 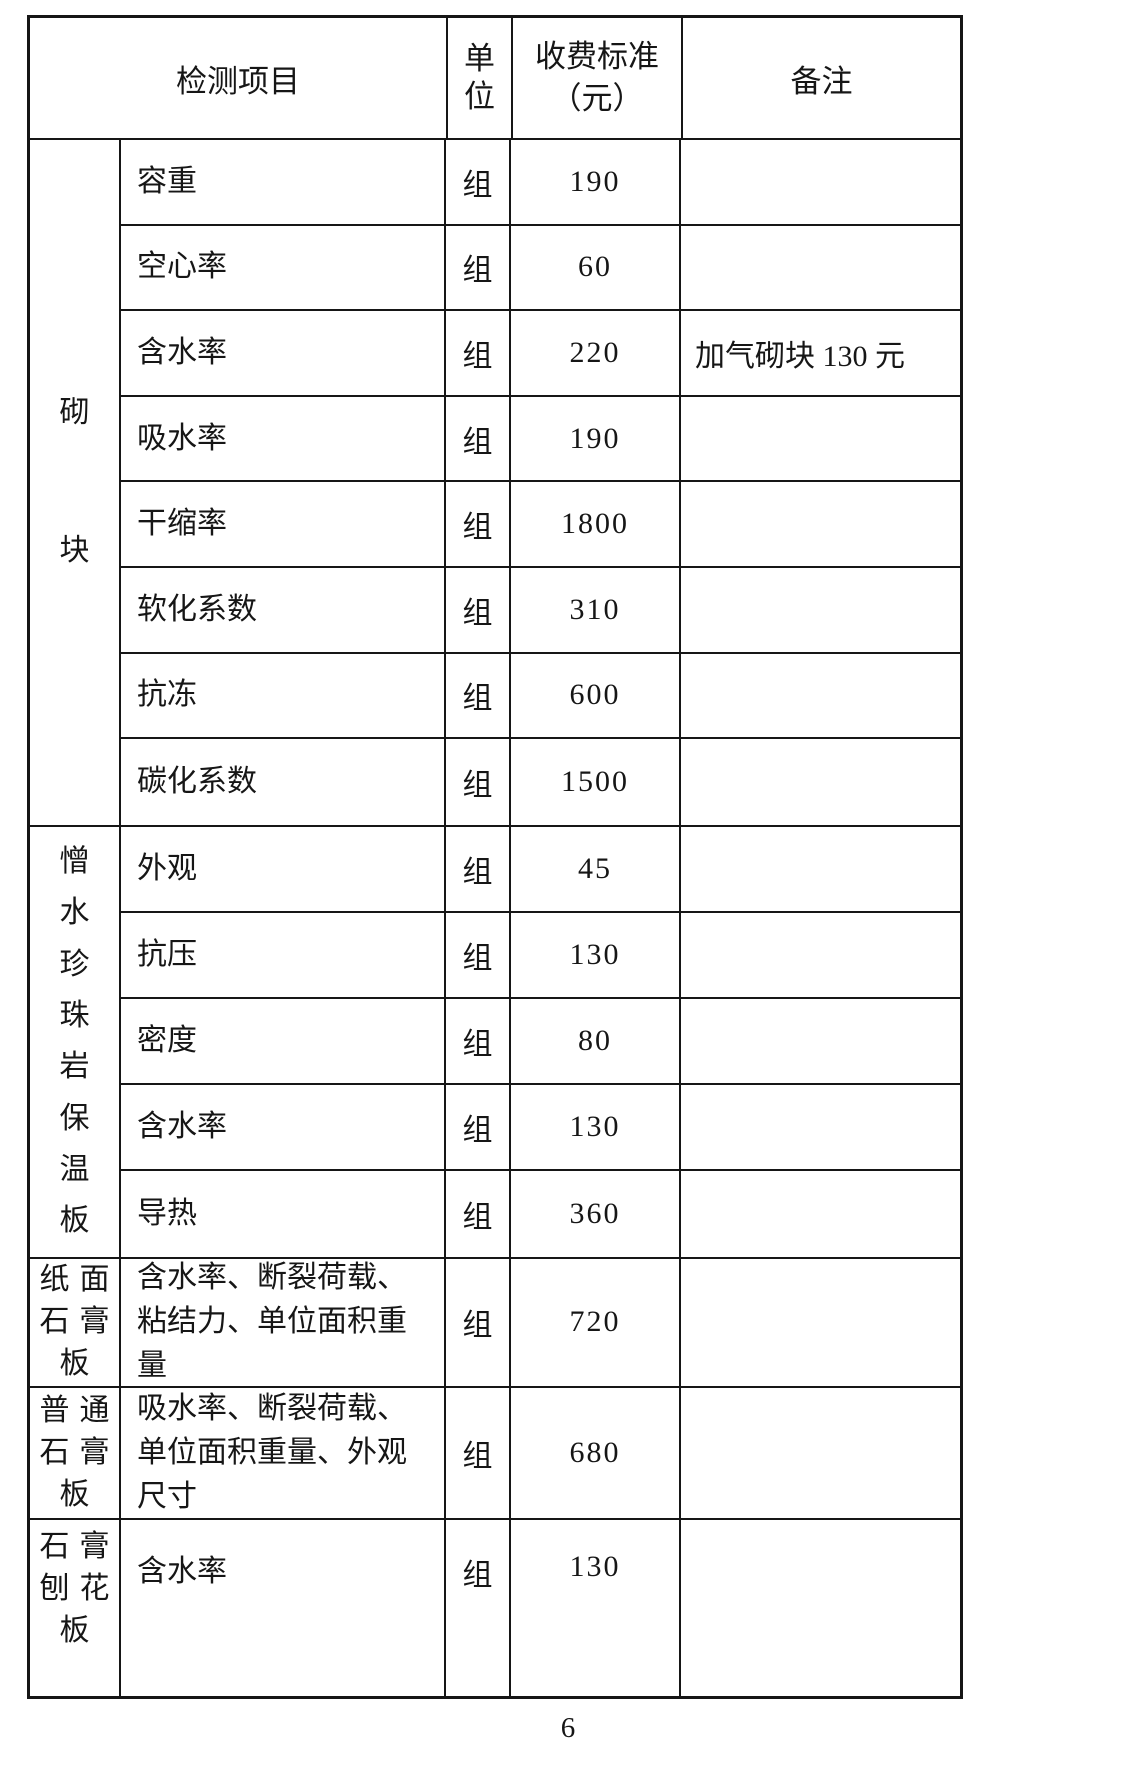 What do you see at coordinates (479, 96) in the screenshot?
I see `header-unit-label-line: 位` at bounding box center [479, 96].